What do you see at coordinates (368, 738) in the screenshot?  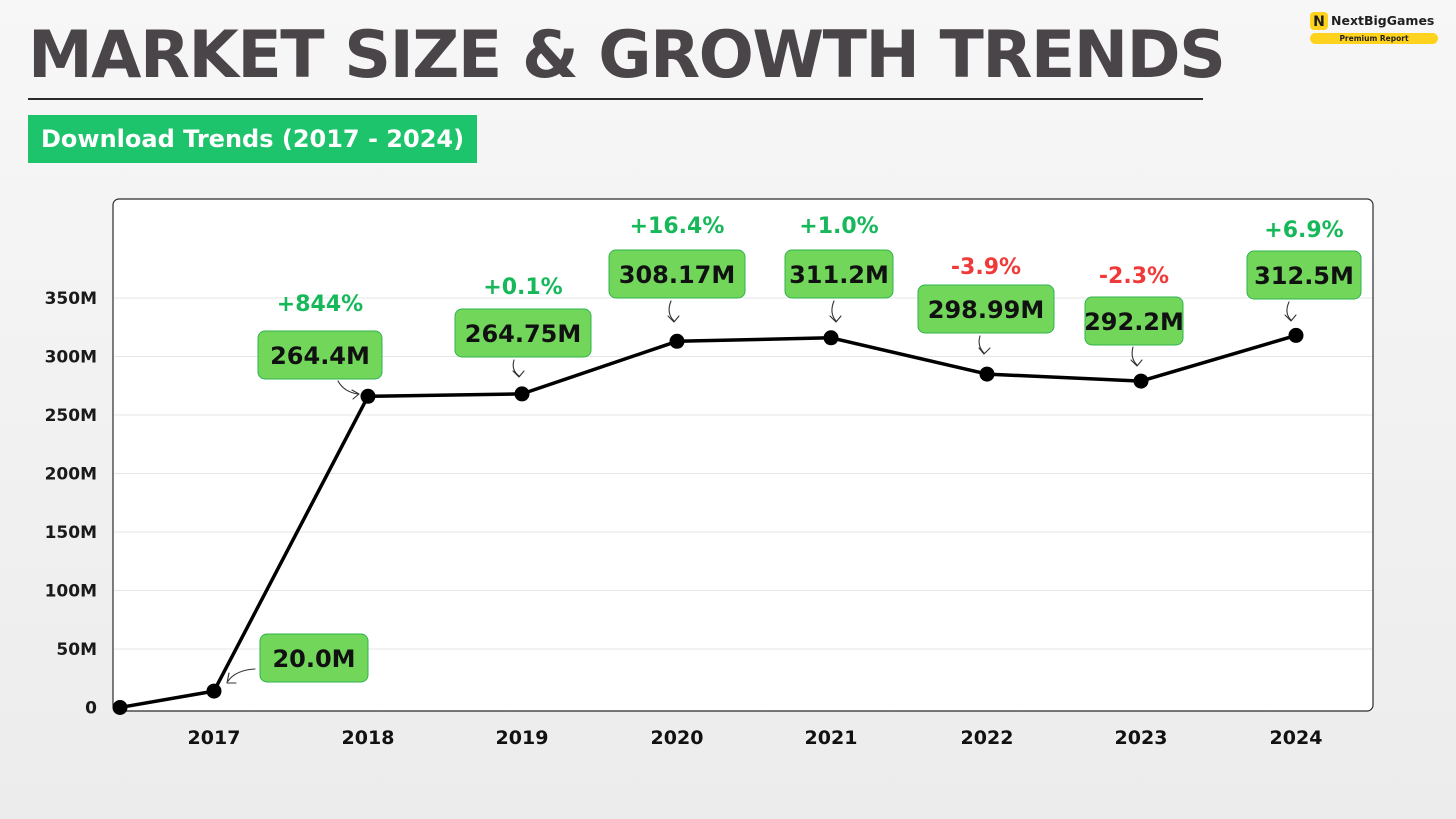 I see `x-tick-label: 2018` at bounding box center [368, 738].